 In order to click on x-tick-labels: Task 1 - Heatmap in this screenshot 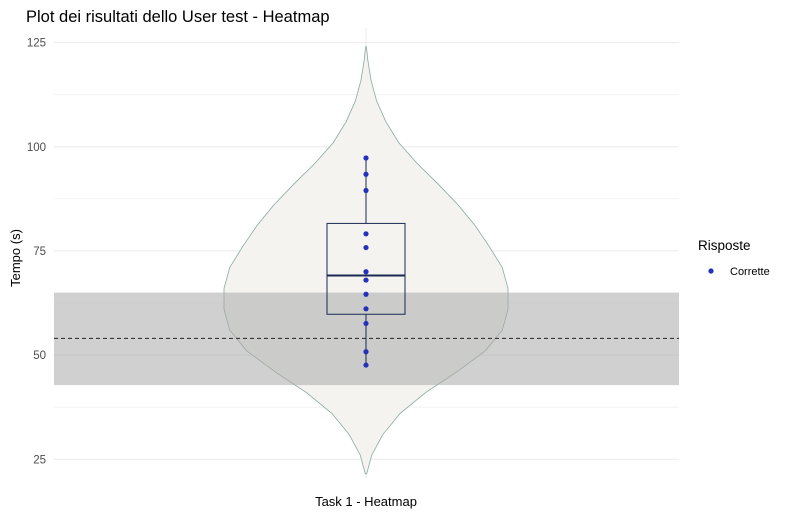, I will do `click(366, 501)`.